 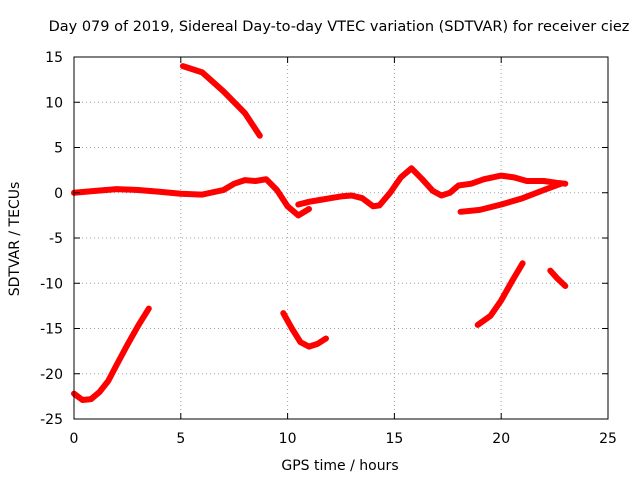 What do you see at coordinates (501, 439) in the screenshot?
I see `x-tick-label: 20` at bounding box center [501, 439].